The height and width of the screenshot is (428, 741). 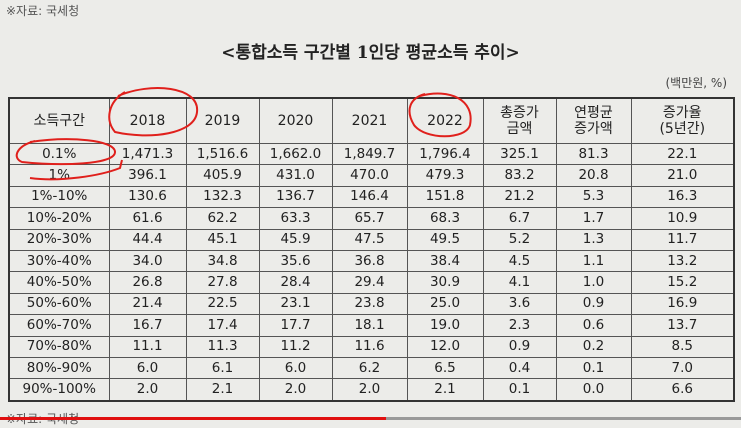 I want to click on data-cell: 405.9, so click(x=222, y=175).